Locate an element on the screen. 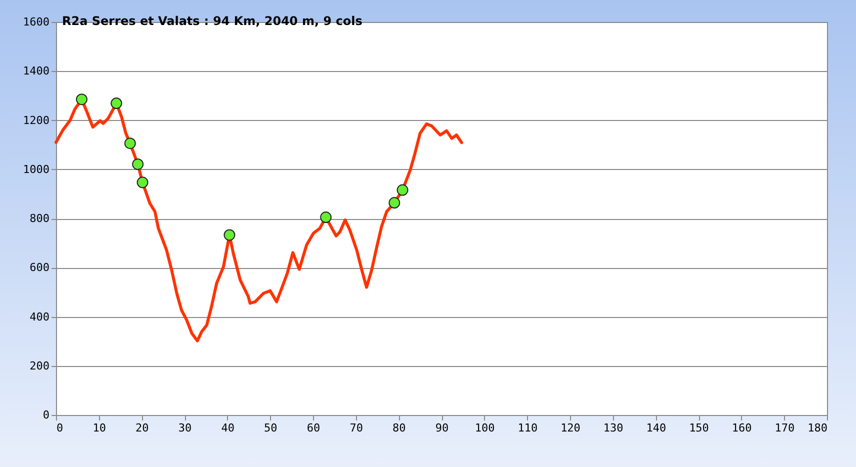  x-tick-label: 40 is located at coordinates (227, 428).